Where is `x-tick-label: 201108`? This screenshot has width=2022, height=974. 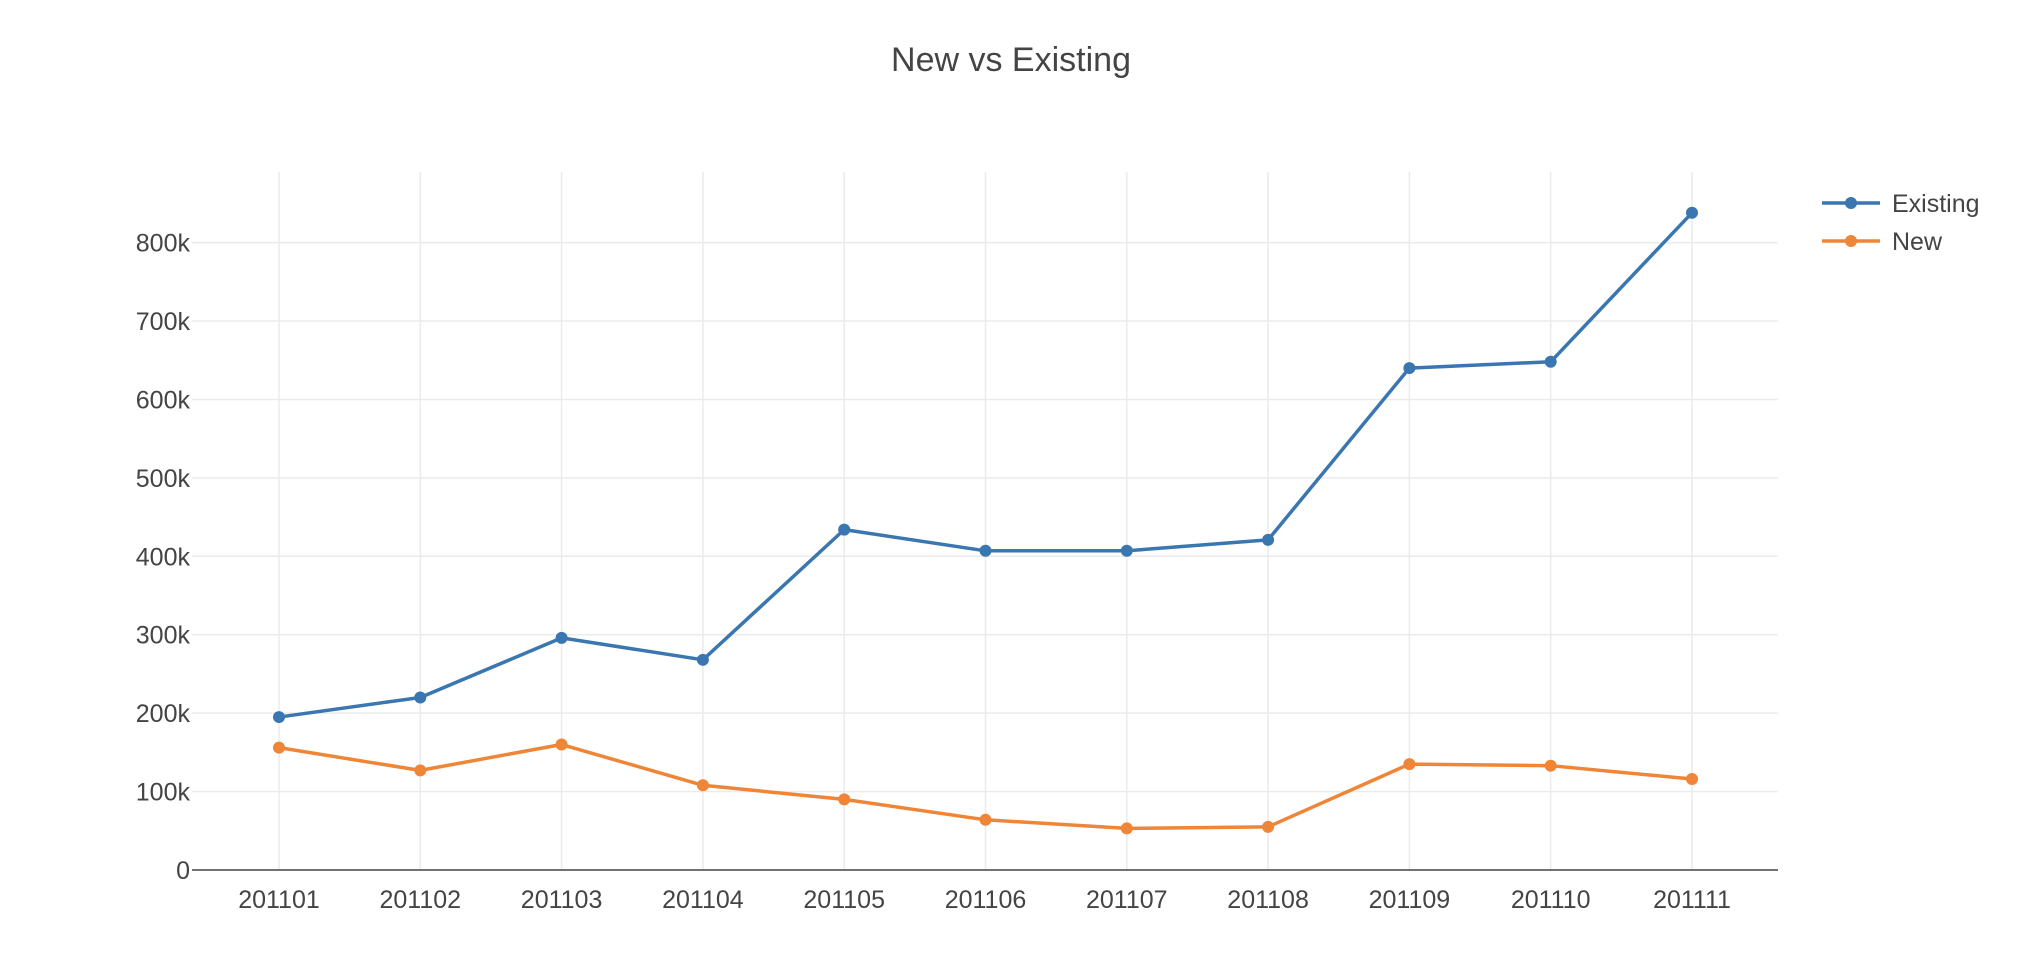 x-tick-label: 201108 is located at coordinates (1268, 900).